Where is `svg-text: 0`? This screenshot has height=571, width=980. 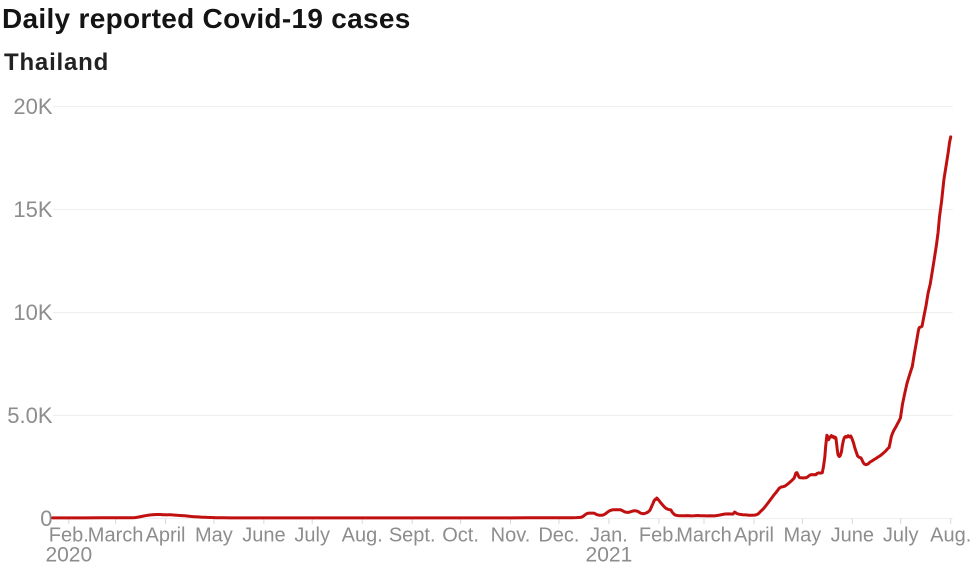
svg-text: 0 is located at coordinates (46, 518).